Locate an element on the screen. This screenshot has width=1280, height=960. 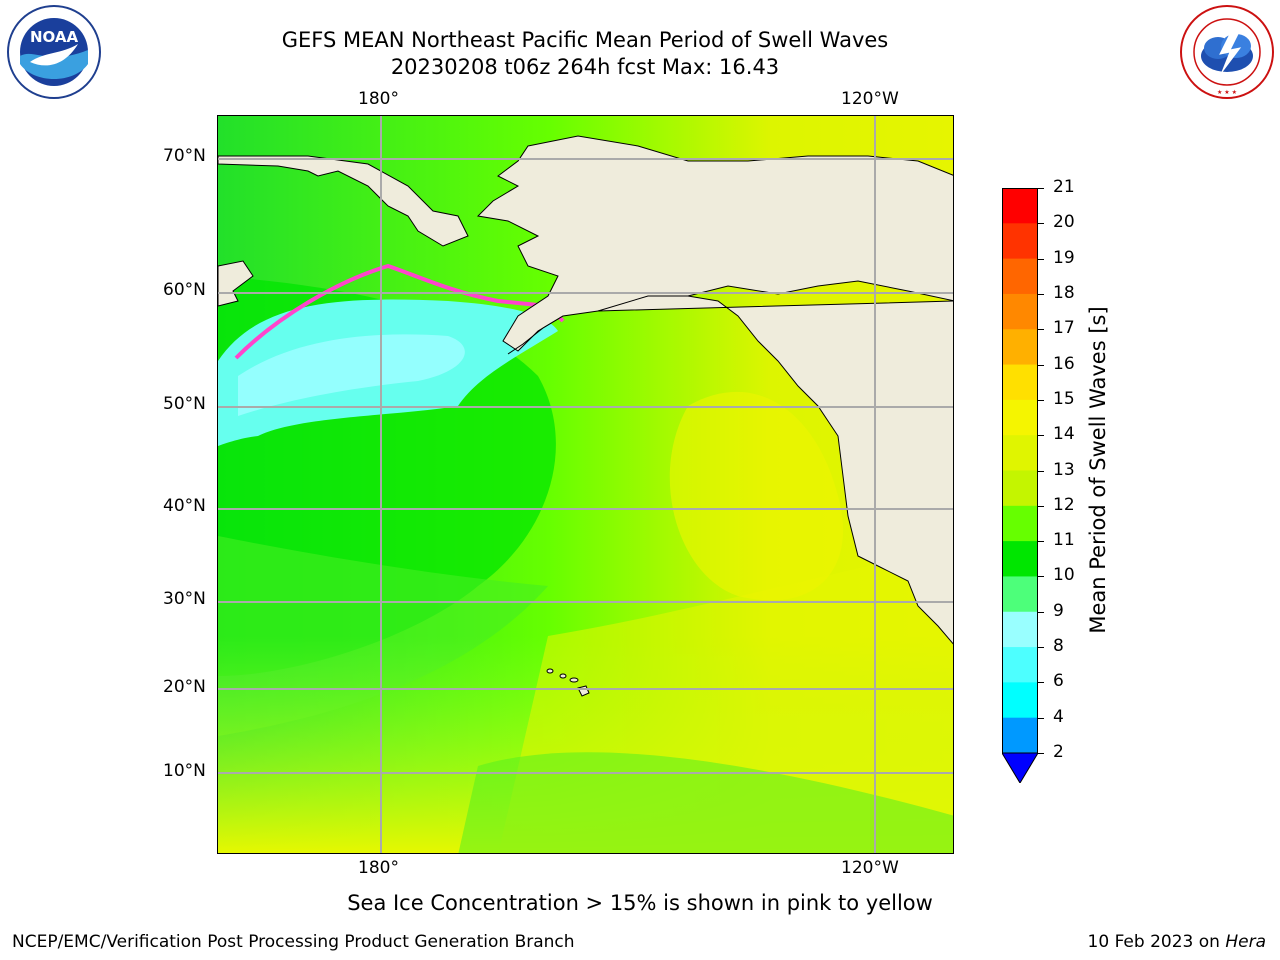
colorbar-tick-label: 14 is located at coordinates (1064, 434).